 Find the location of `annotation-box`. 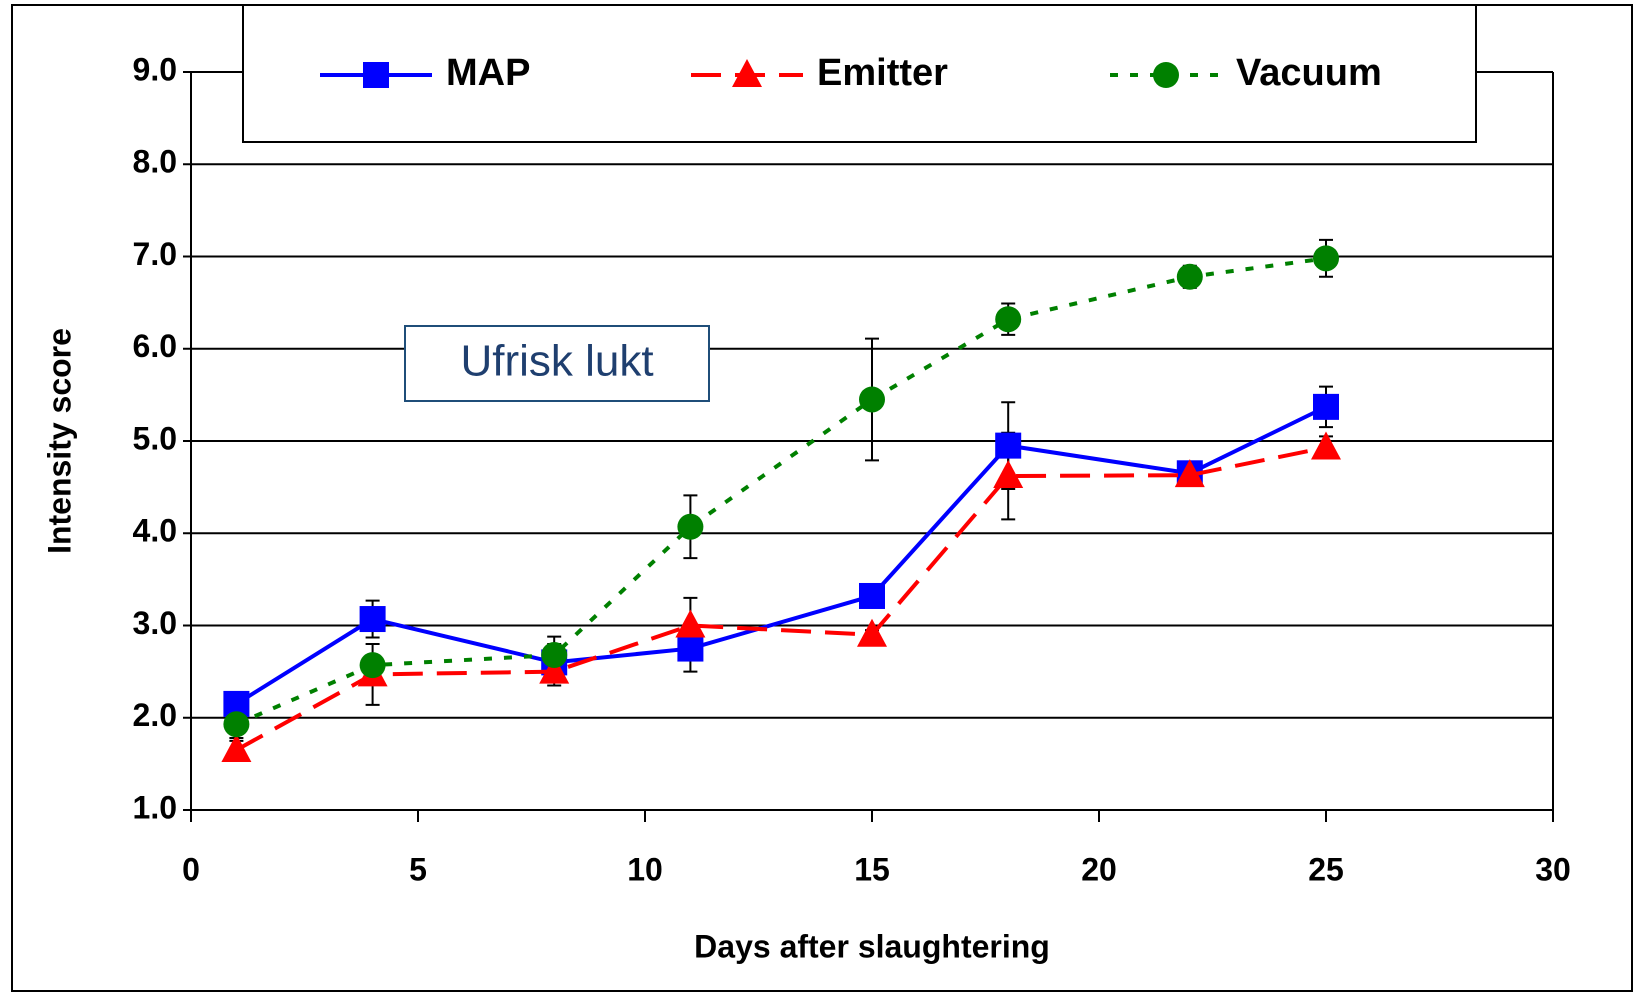

annotation-box is located at coordinates (557, 363).